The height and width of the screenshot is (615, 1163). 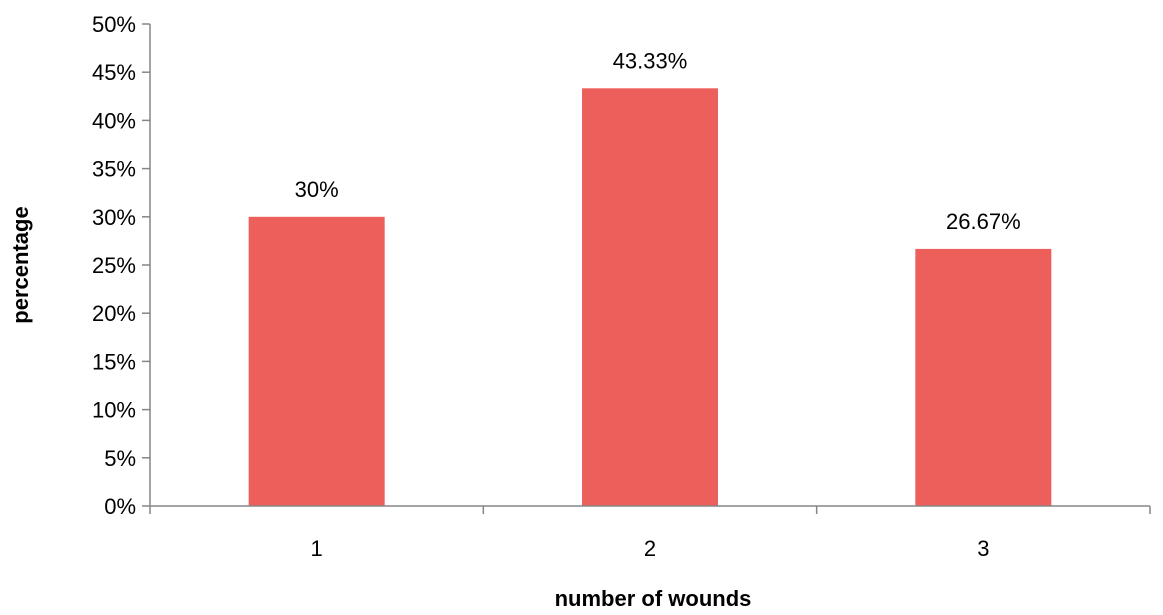 What do you see at coordinates (114, 24) in the screenshot?
I see `y-tick-label: 50%` at bounding box center [114, 24].